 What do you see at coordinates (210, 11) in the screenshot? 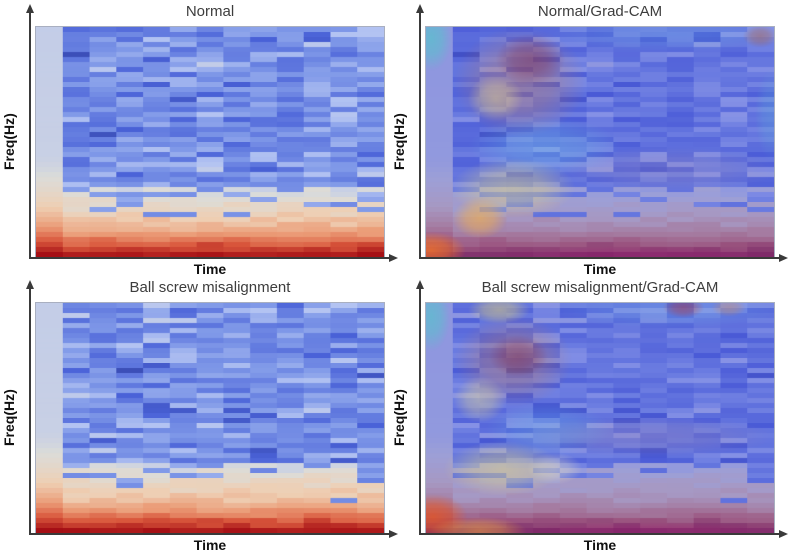
I see `panel-title: Normal` at bounding box center [210, 11].